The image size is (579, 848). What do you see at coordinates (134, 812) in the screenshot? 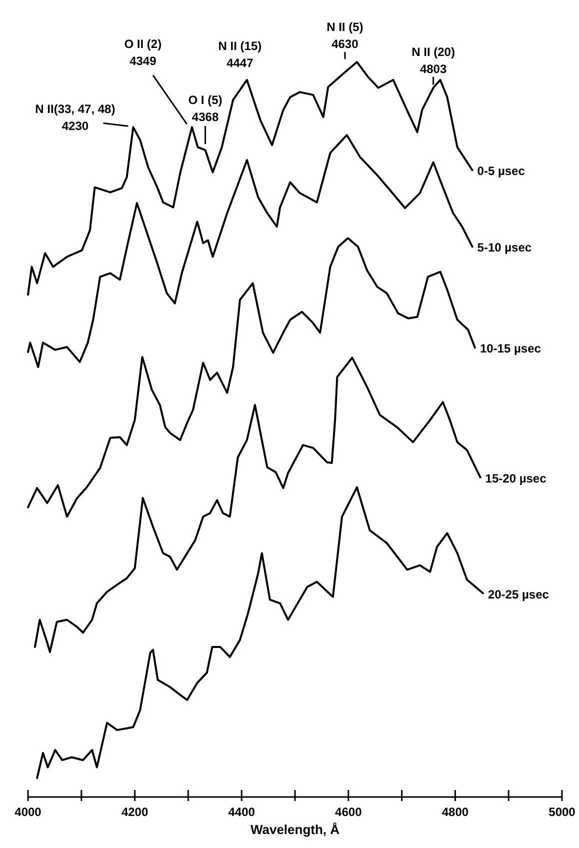
I see `x-tick-label: 4200` at bounding box center [134, 812].